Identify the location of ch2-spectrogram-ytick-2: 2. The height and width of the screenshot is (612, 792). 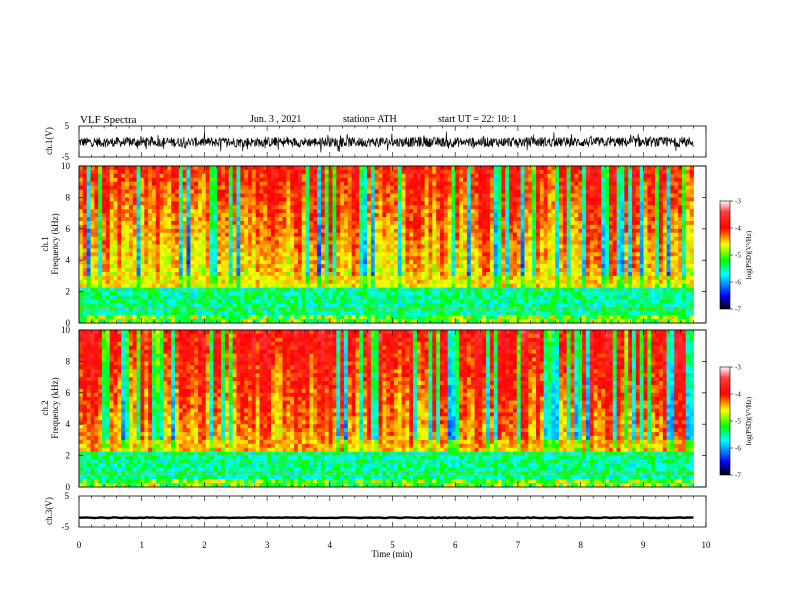
(68, 456).